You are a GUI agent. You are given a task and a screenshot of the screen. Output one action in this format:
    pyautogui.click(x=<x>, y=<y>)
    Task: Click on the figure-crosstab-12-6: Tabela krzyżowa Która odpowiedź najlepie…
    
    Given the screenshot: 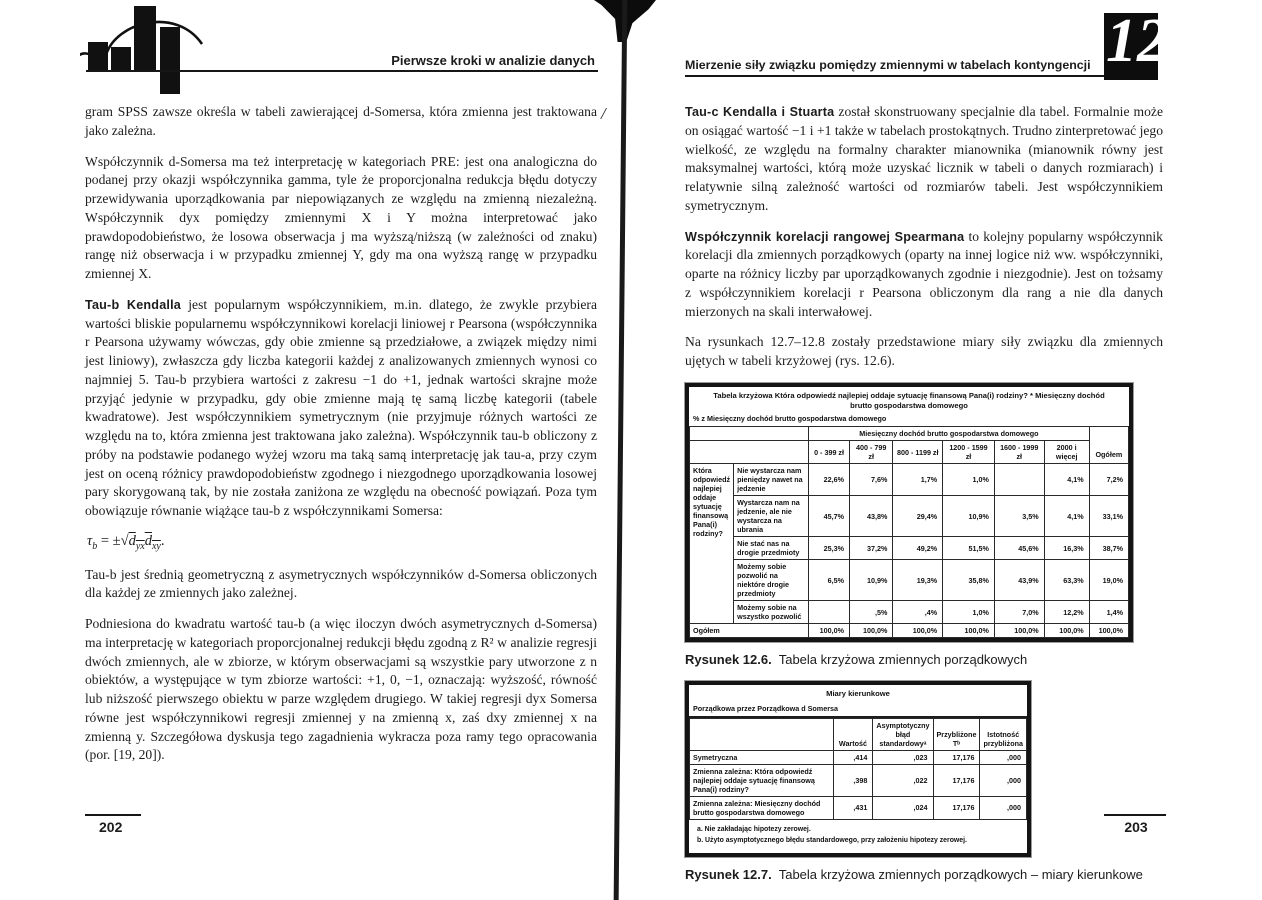 What is the action you would take?
    pyautogui.click(x=909, y=512)
    